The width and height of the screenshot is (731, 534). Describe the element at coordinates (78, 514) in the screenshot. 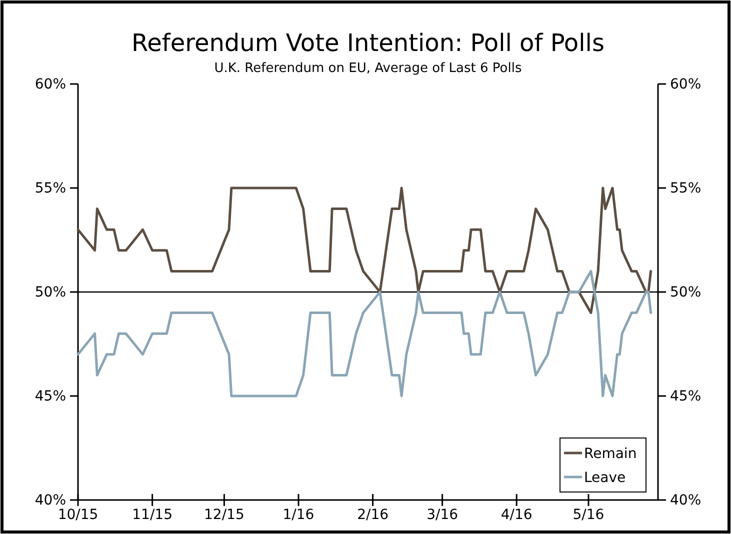

I see `x-tick-label: 10/15` at that location.